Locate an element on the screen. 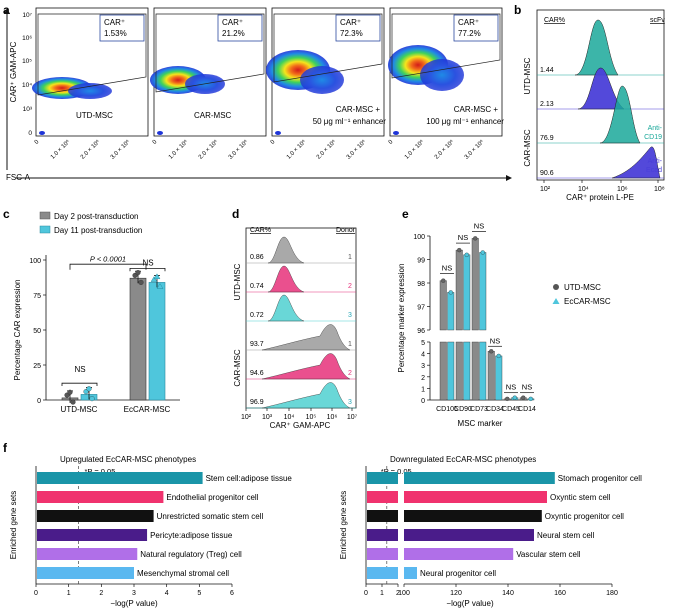 This screenshot has width=685, height=612. panel-f-right-pvalue-label: *P = 0.05 is located at coordinates (396, 471).